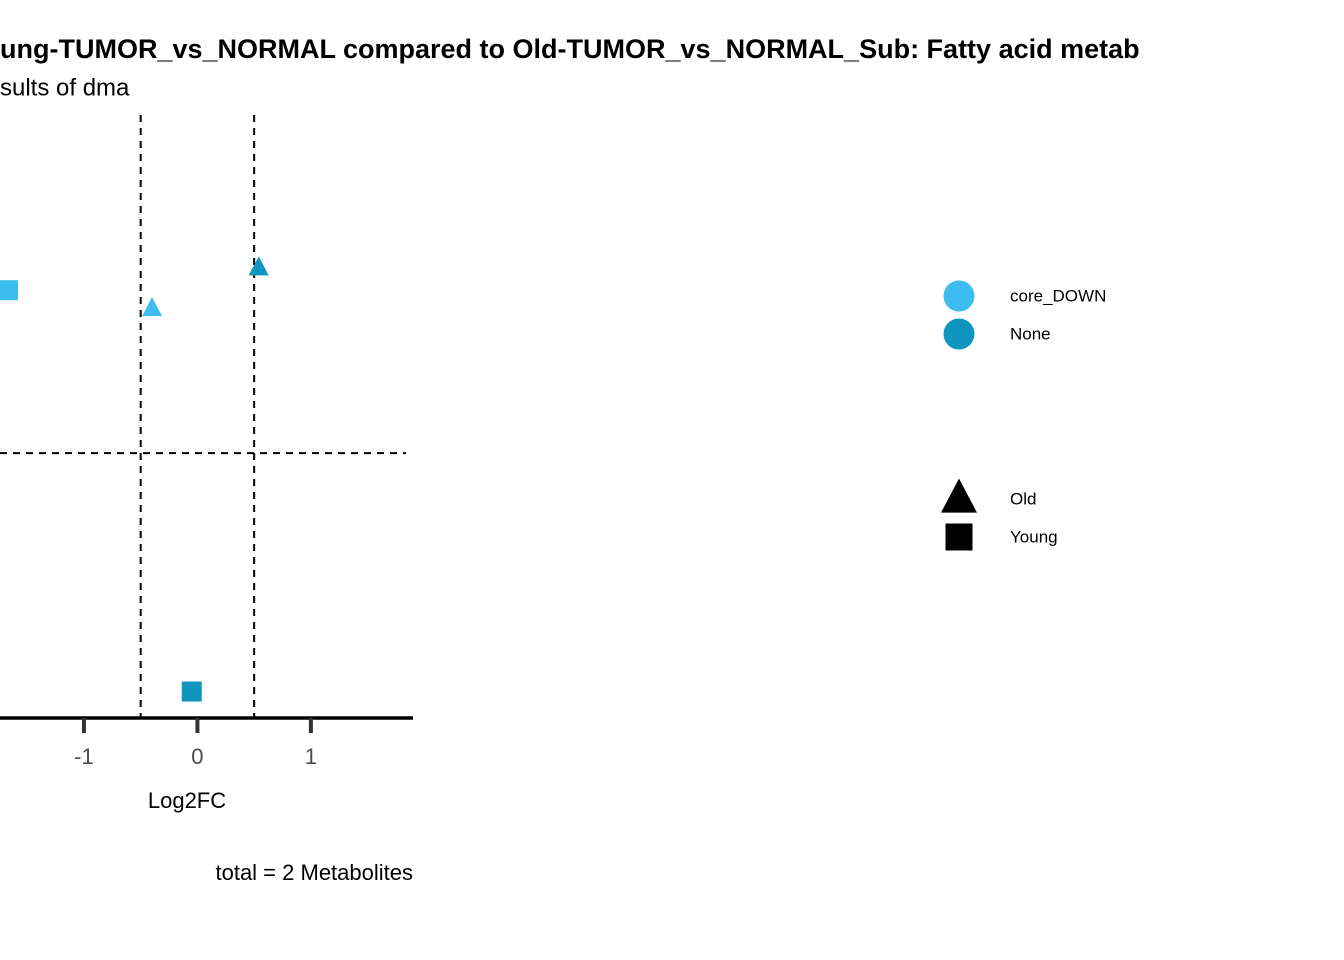 The width and height of the screenshot is (1344, 960). I want to click on legend-label: None, so click(1030, 333).